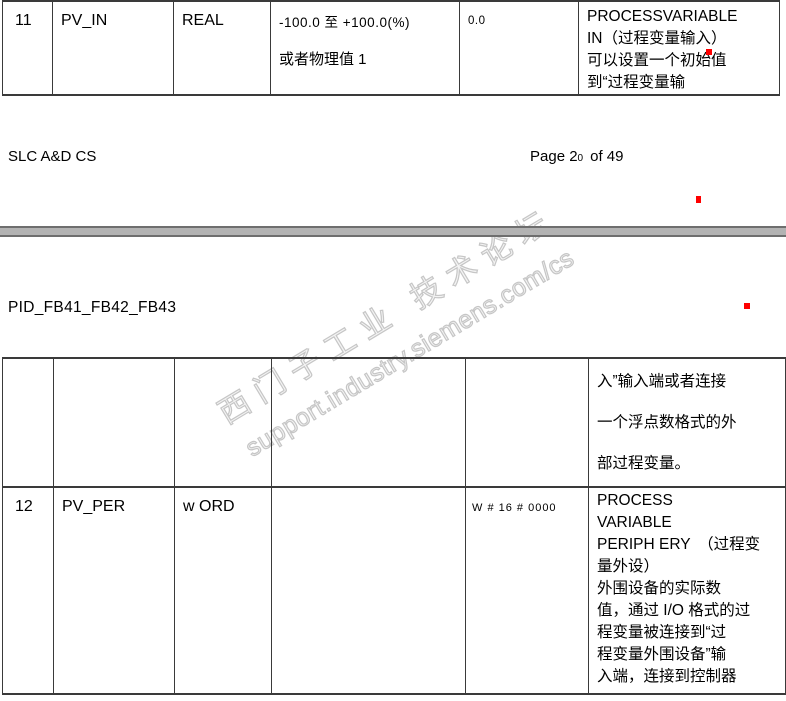 The image size is (786, 701). Describe the element at coordinates (92, 307) in the screenshot. I see `section-heading: PID_FB41_FB42_FB43` at that location.